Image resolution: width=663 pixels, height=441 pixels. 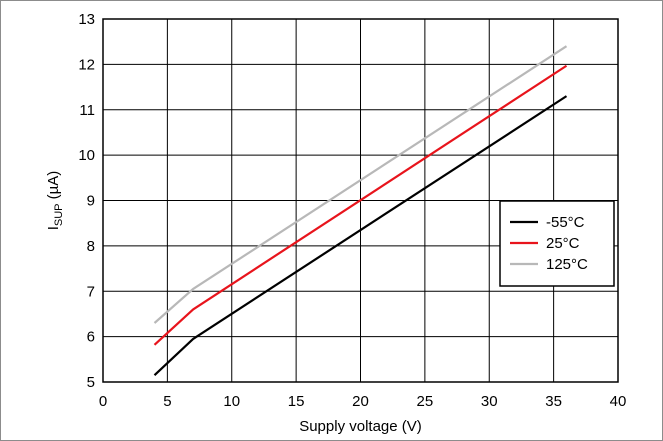 What do you see at coordinates (86, 19) in the screenshot?
I see `y-tick-label-13: 13` at bounding box center [86, 19].